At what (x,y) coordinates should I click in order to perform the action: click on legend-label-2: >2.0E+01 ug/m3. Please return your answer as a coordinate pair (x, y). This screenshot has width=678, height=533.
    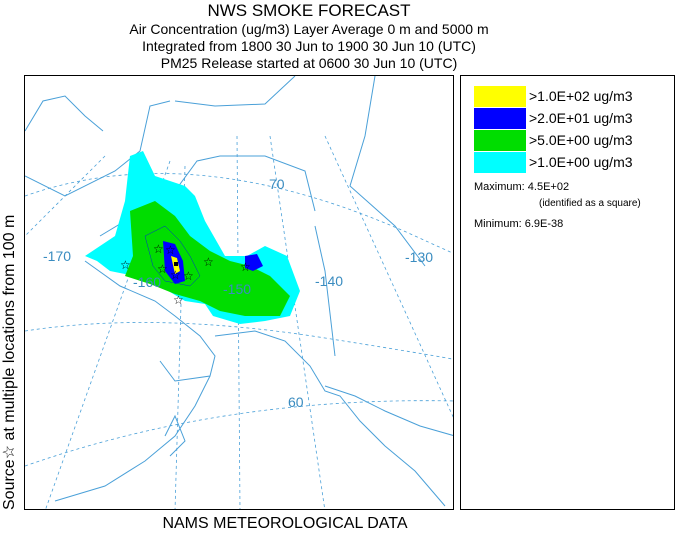
    Looking at the image, I should click on (581, 118).